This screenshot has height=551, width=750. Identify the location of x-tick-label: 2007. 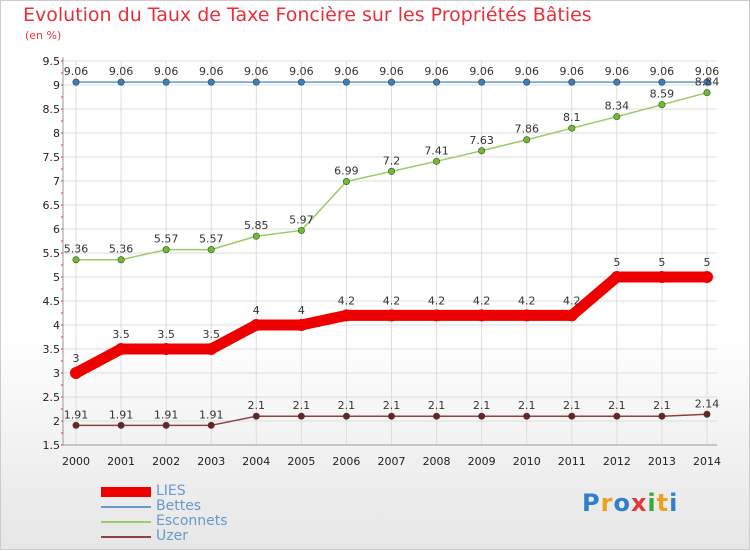
(392, 461).